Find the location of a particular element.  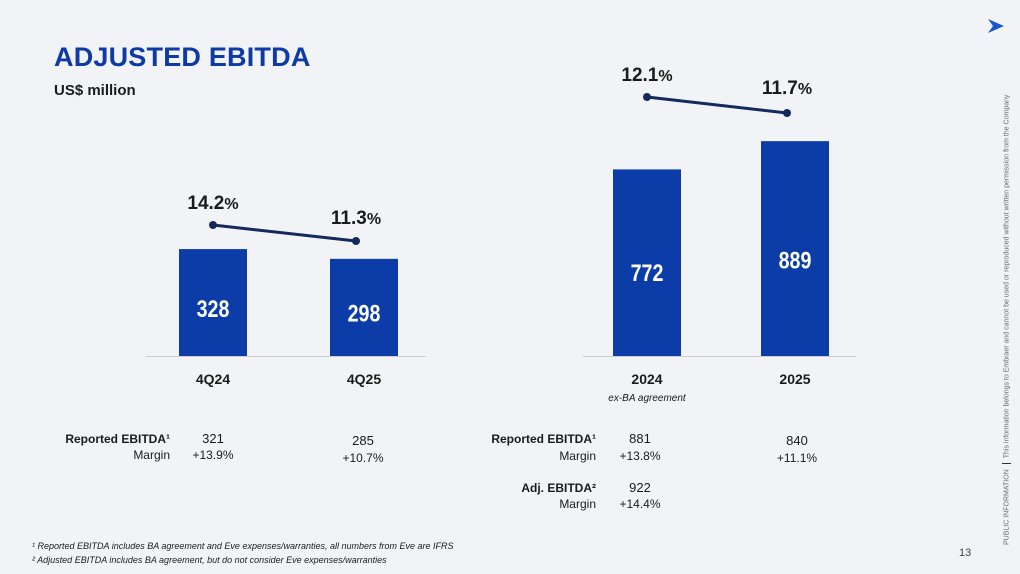

bar-4Q24 is located at coordinates (213, 302).